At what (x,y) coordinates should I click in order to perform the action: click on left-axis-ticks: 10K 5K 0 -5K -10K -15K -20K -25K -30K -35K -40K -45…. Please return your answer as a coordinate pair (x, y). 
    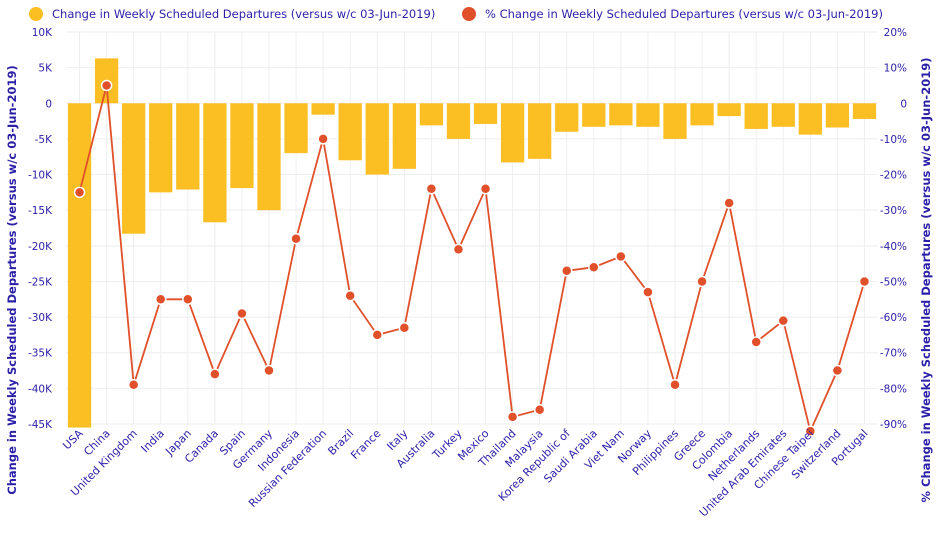
    Looking at the image, I should click on (40, 229).